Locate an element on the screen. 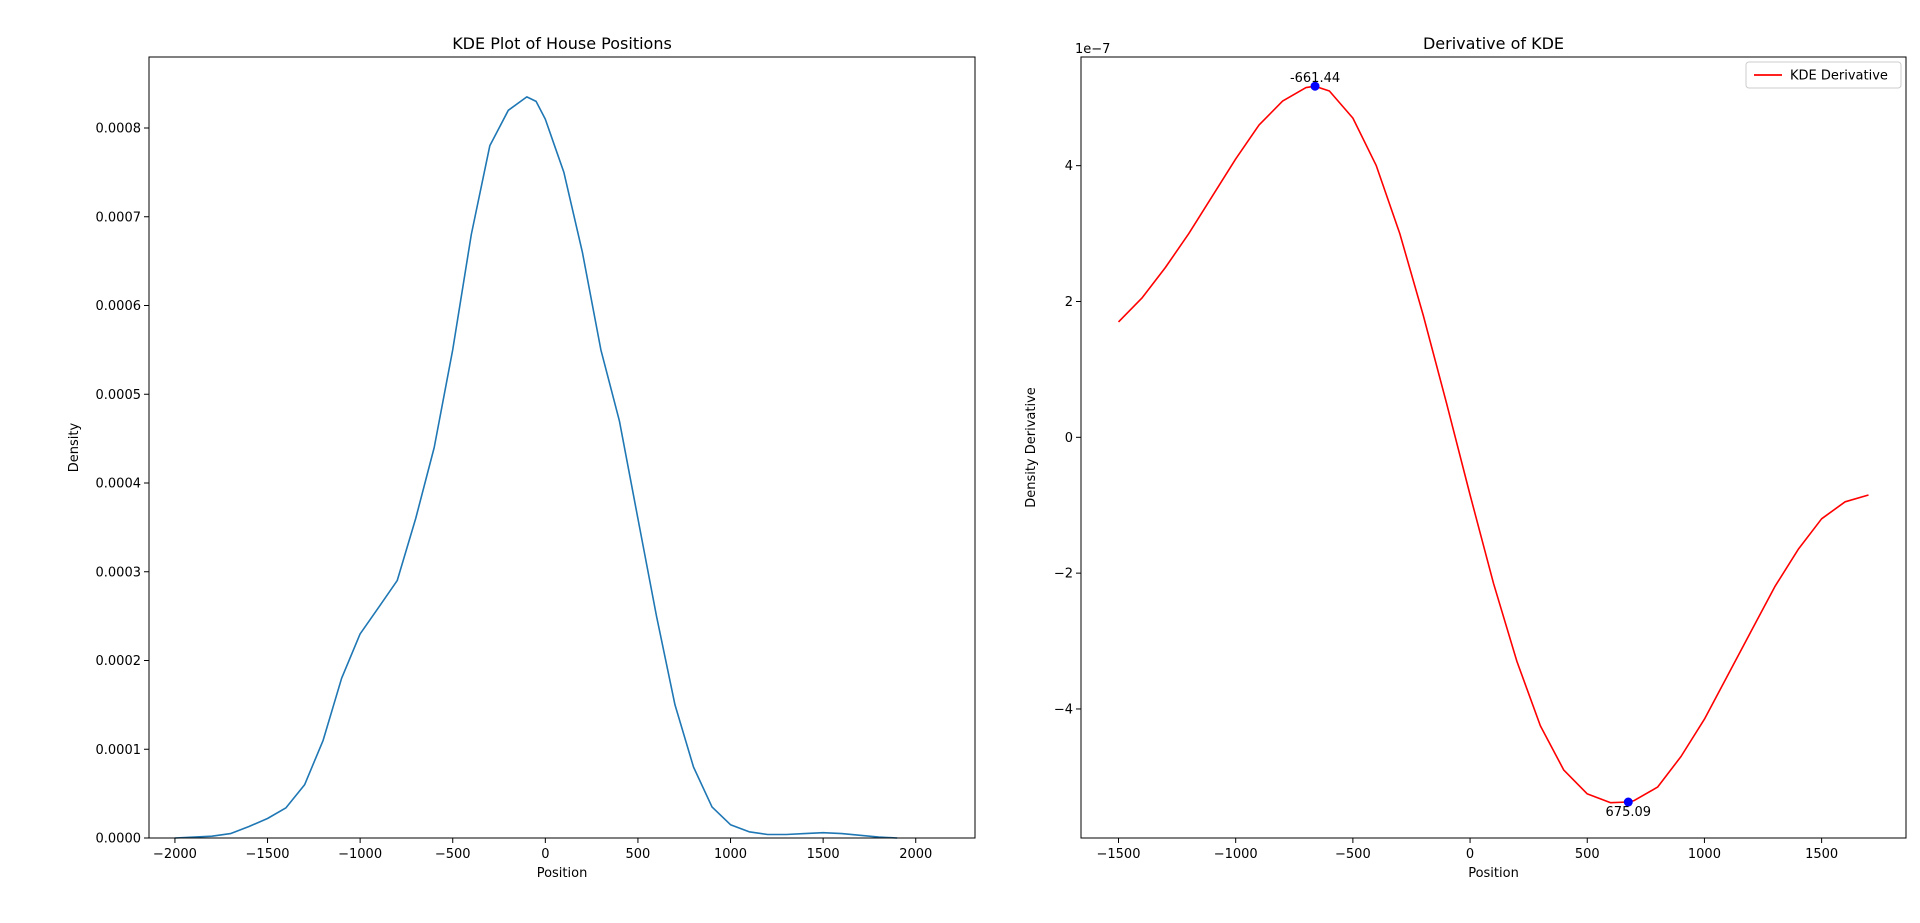 The image size is (1920, 923). y-axis-multiplier: 1e−7 is located at coordinates (1092, 49).